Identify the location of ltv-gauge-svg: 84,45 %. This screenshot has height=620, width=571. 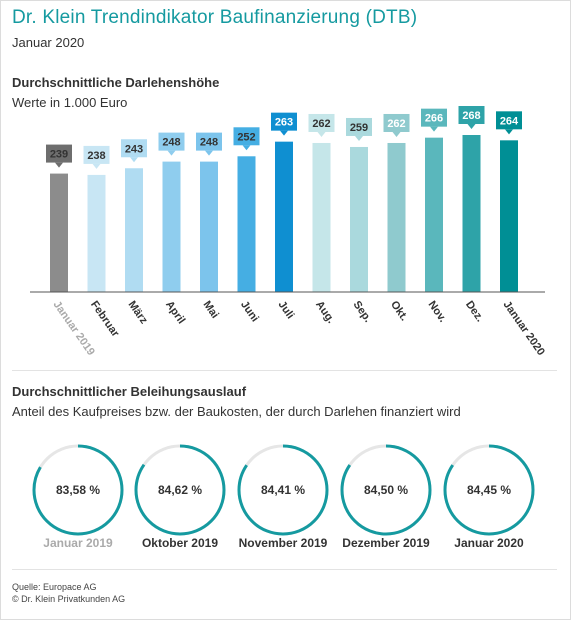
(489, 490).